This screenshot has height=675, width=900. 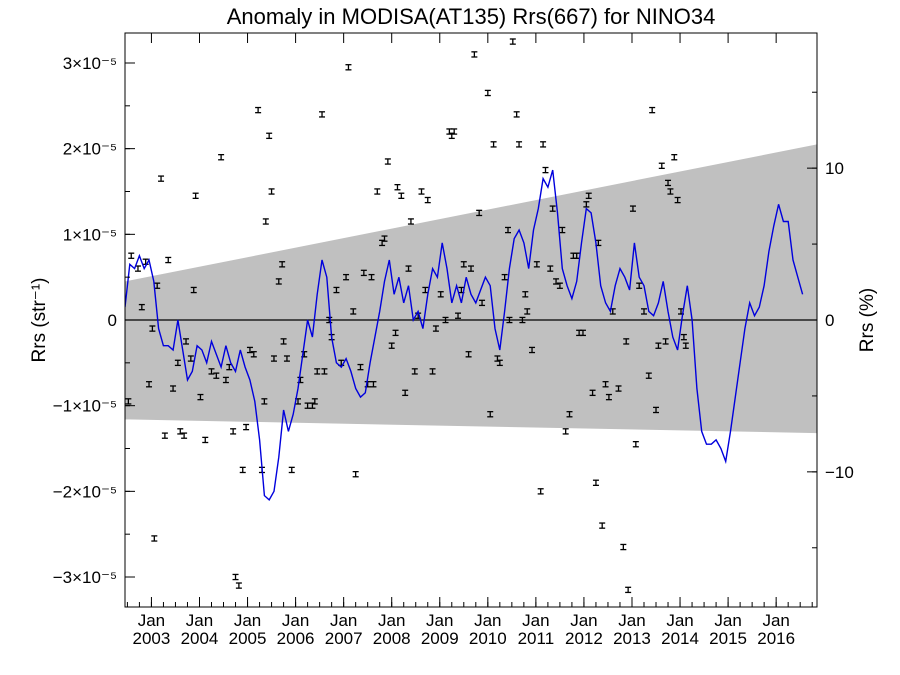 What do you see at coordinates (584, 638) in the screenshot?
I see `x-tick-label-year: 2012` at bounding box center [584, 638].